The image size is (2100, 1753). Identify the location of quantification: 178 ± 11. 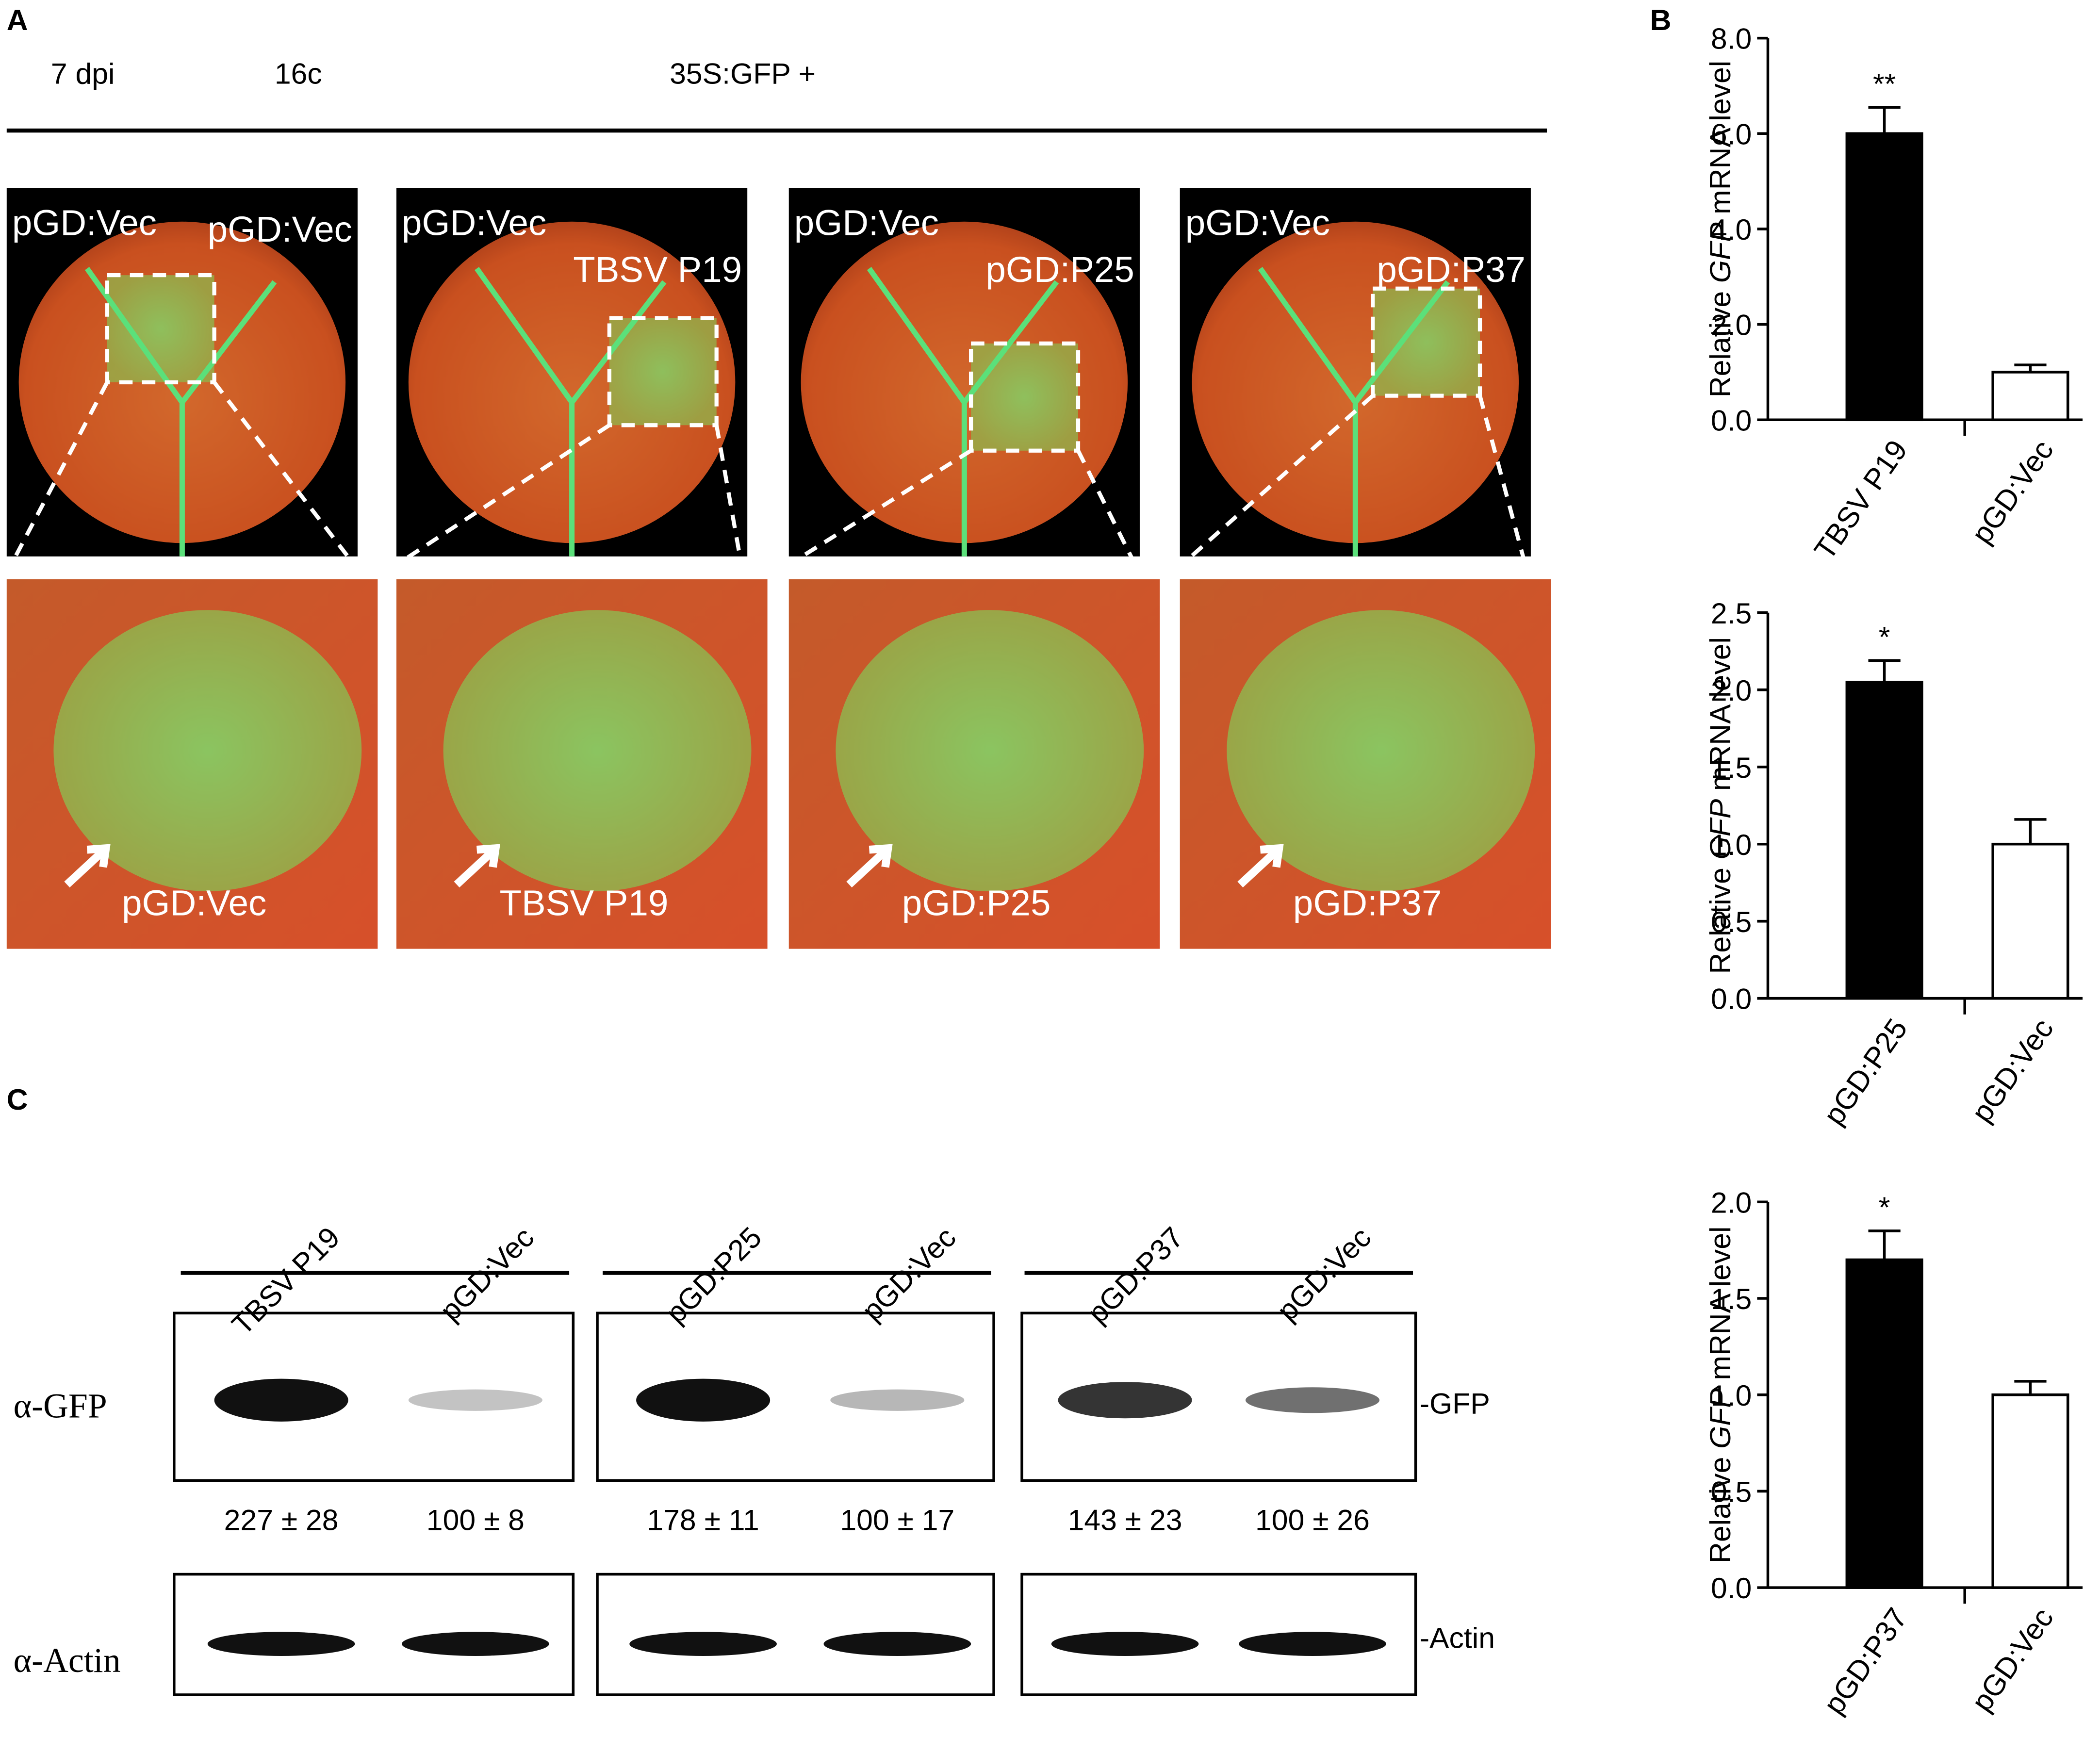
(703, 1519).